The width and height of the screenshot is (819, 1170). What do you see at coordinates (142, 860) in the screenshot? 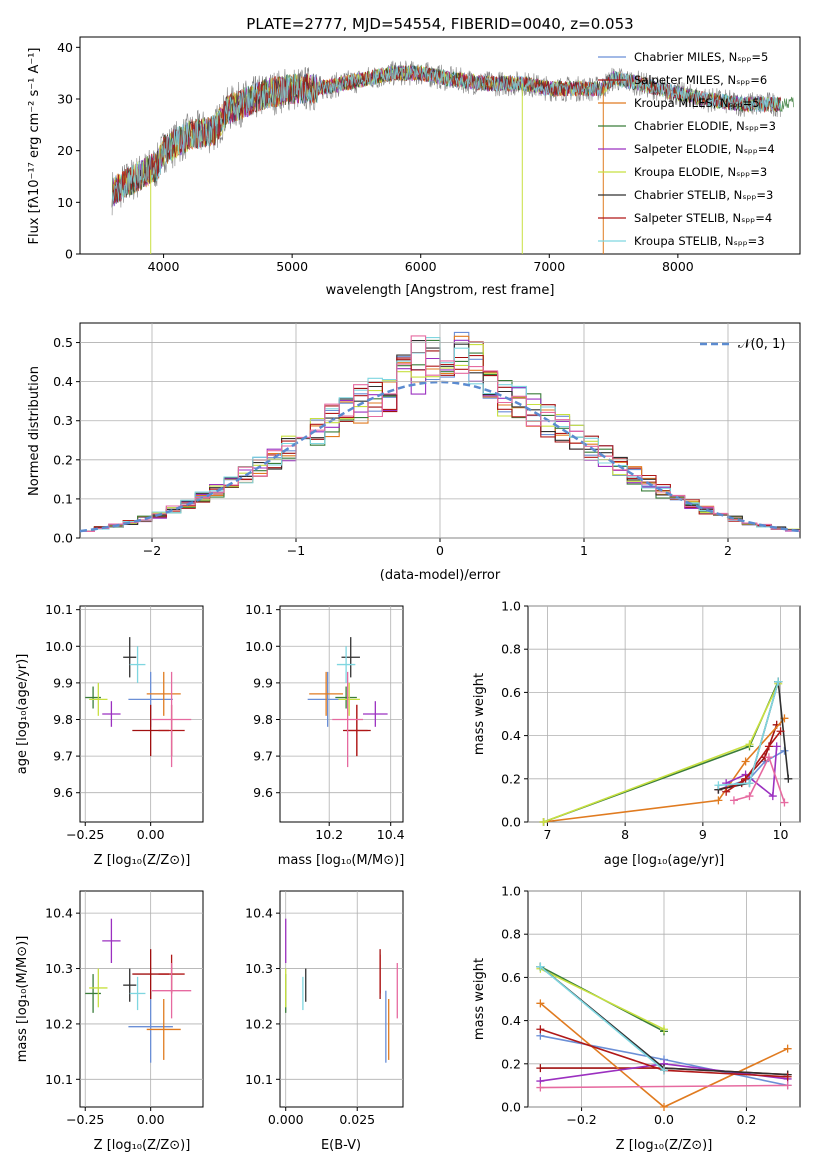
I see `age-vs-z-xlabel: Z [log₁₀(Z/Z⊙)]` at bounding box center [142, 860].